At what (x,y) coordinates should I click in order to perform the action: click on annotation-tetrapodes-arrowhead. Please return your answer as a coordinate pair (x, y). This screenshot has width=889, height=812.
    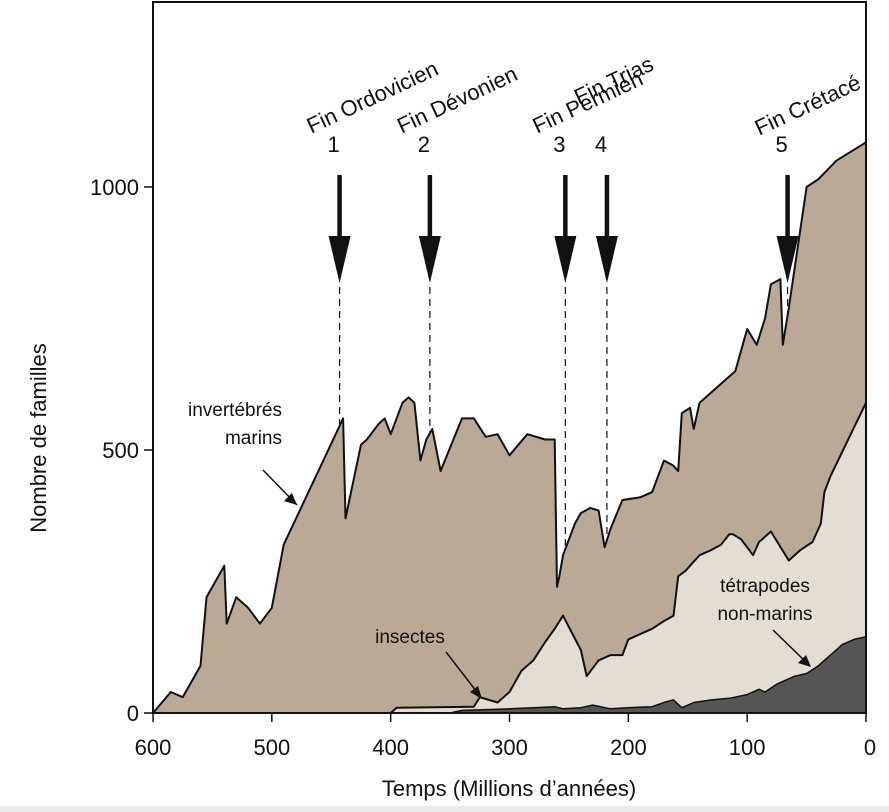
    Looking at the image, I should click on (804, 661).